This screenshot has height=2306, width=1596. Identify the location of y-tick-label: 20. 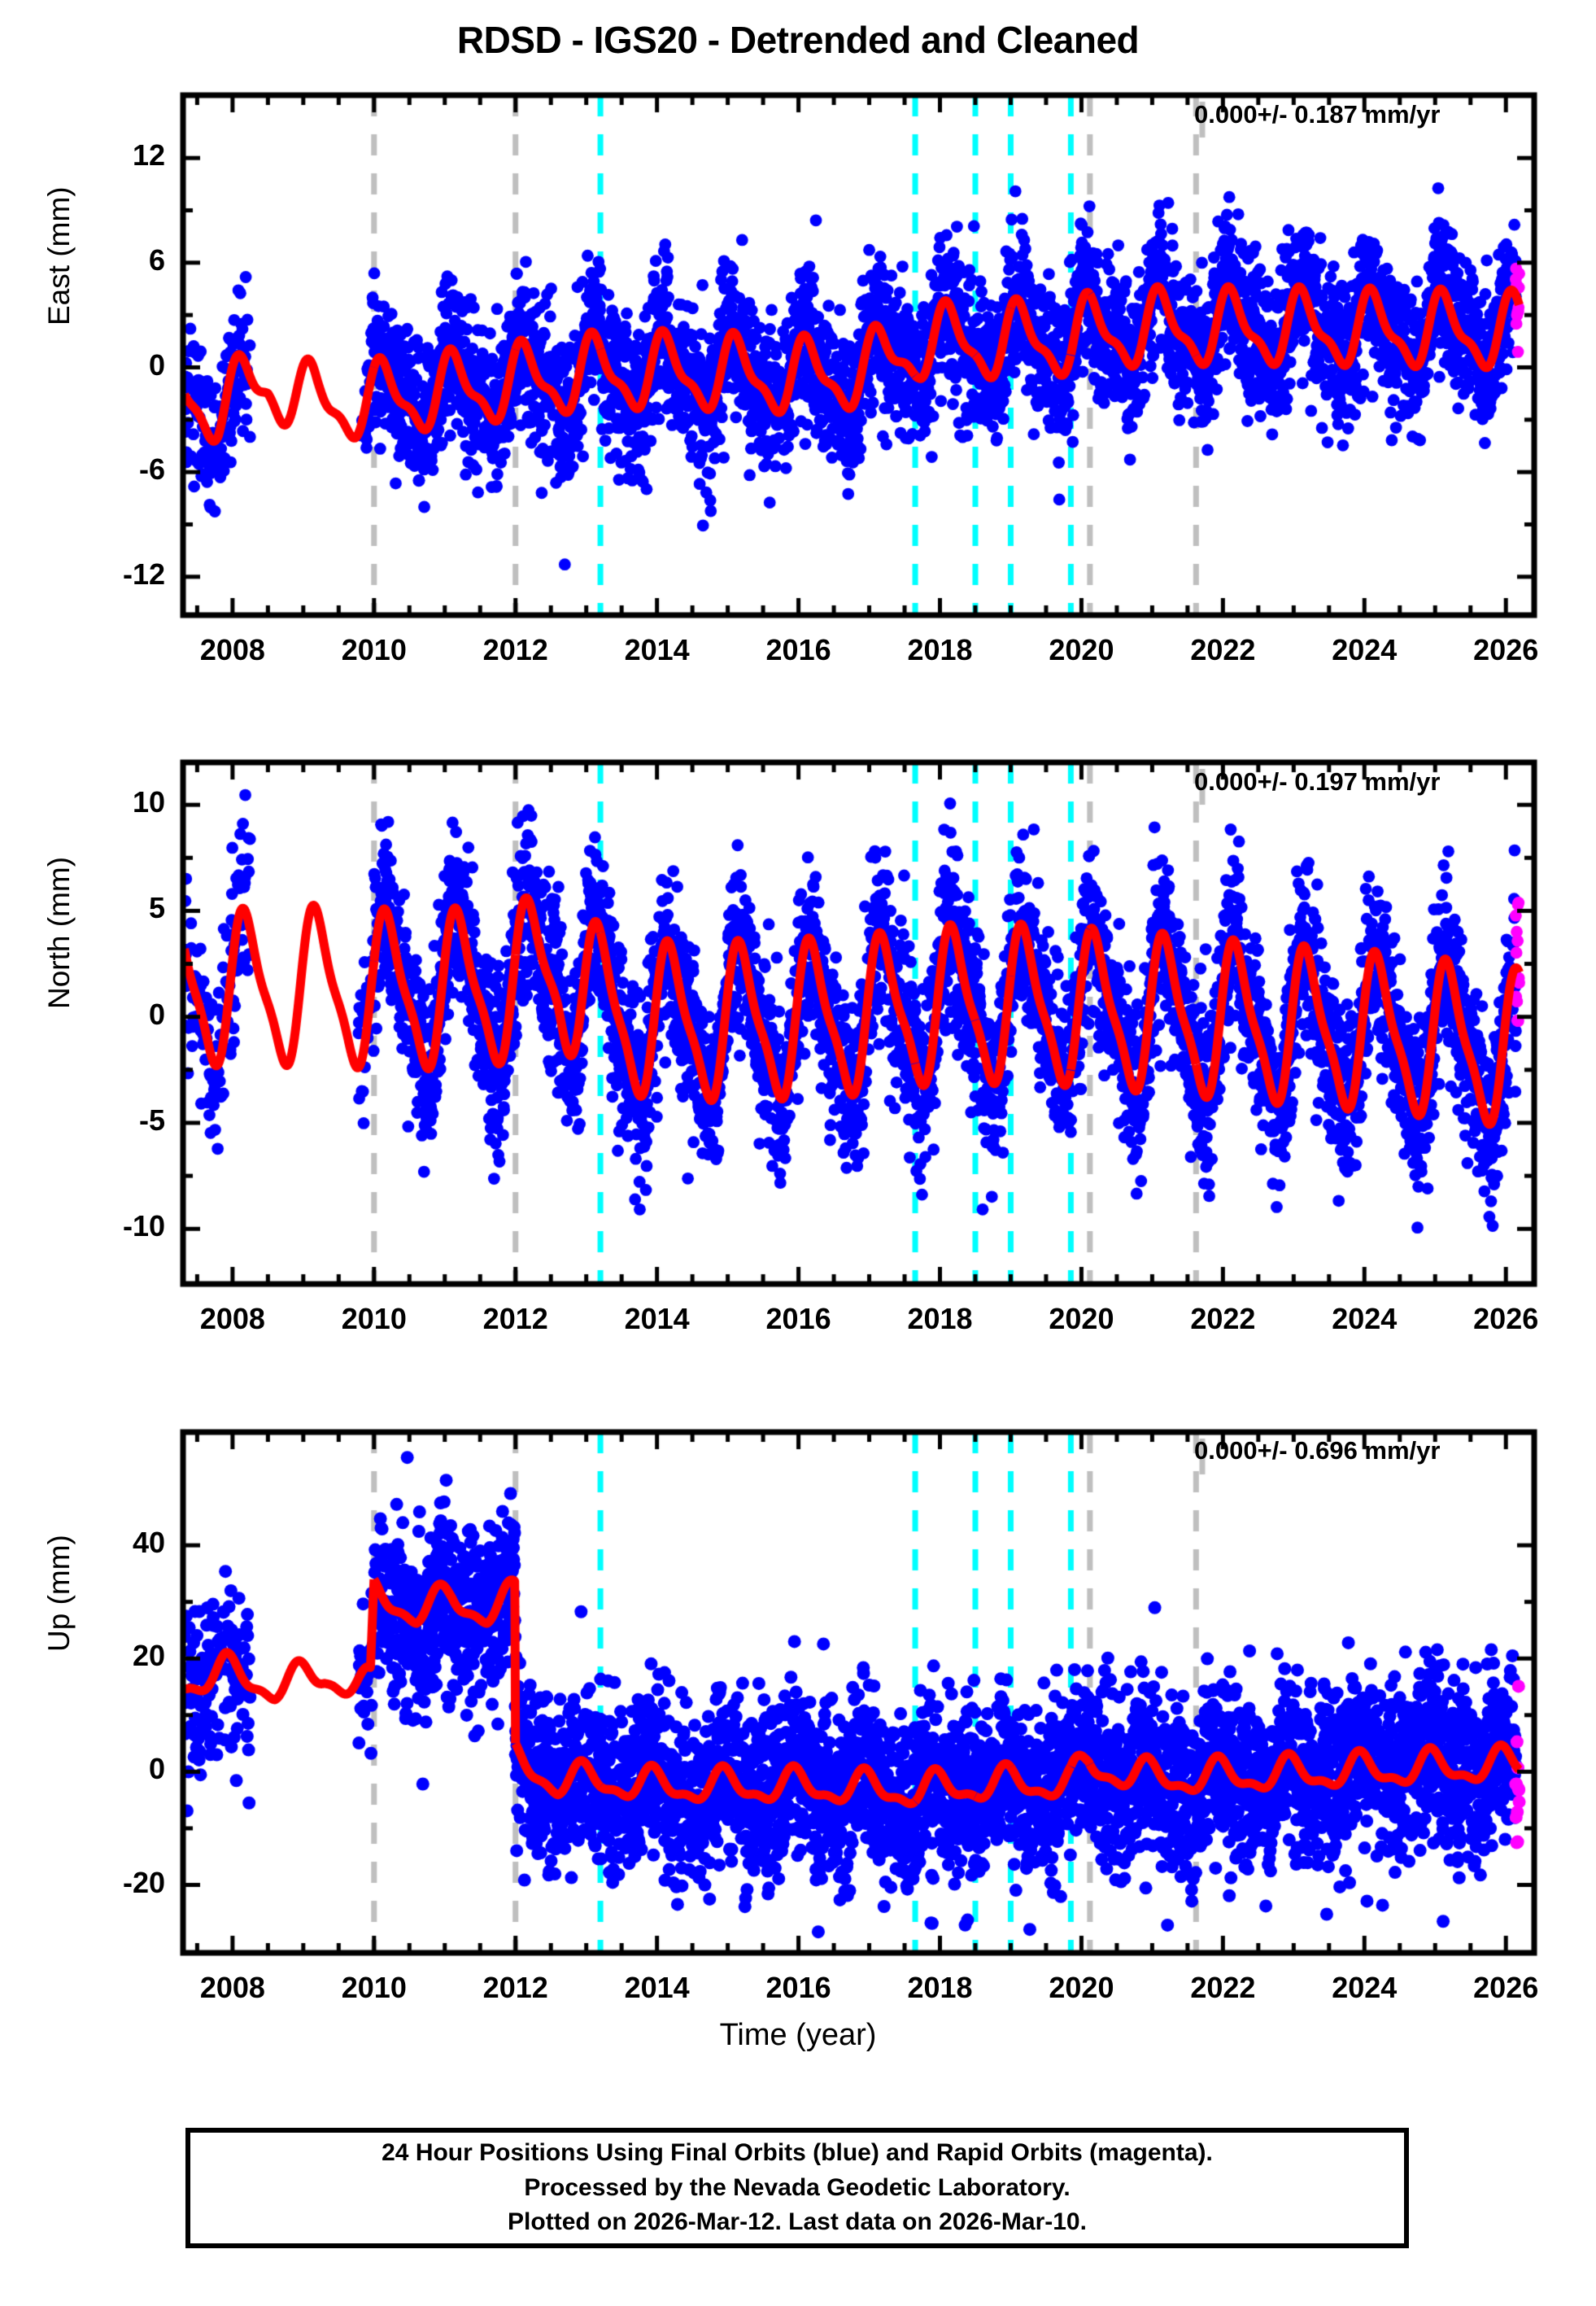
(148, 1656).